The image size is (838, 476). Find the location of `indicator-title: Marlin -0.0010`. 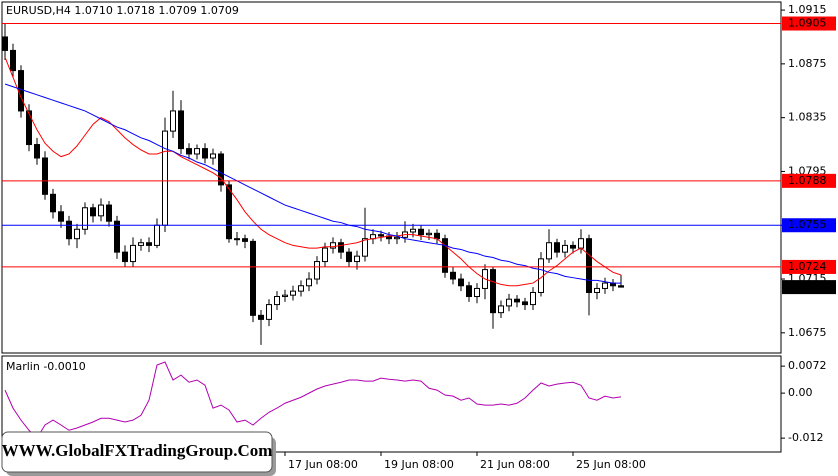

indicator-title: Marlin -0.0010 is located at coordinates (46, 366).